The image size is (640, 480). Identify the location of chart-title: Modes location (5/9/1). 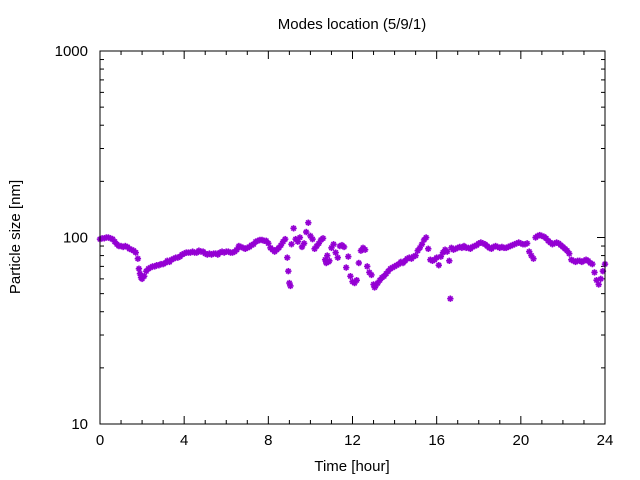
(352, 24).